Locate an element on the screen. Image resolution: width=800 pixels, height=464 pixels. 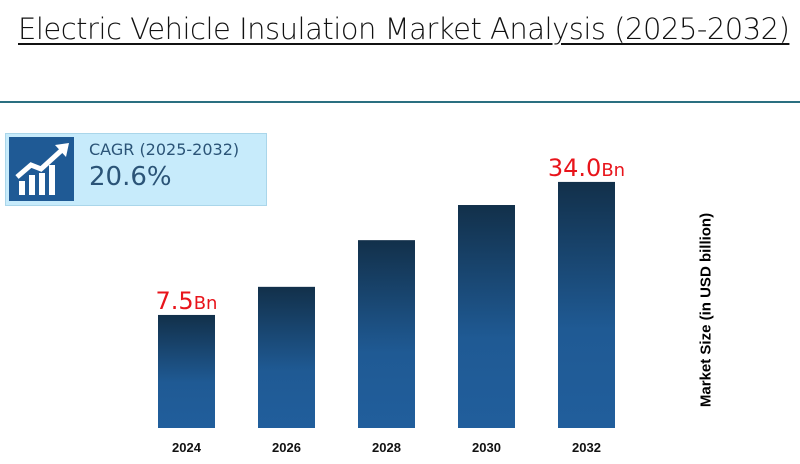
title-divider is located at coordinates (400, 102).